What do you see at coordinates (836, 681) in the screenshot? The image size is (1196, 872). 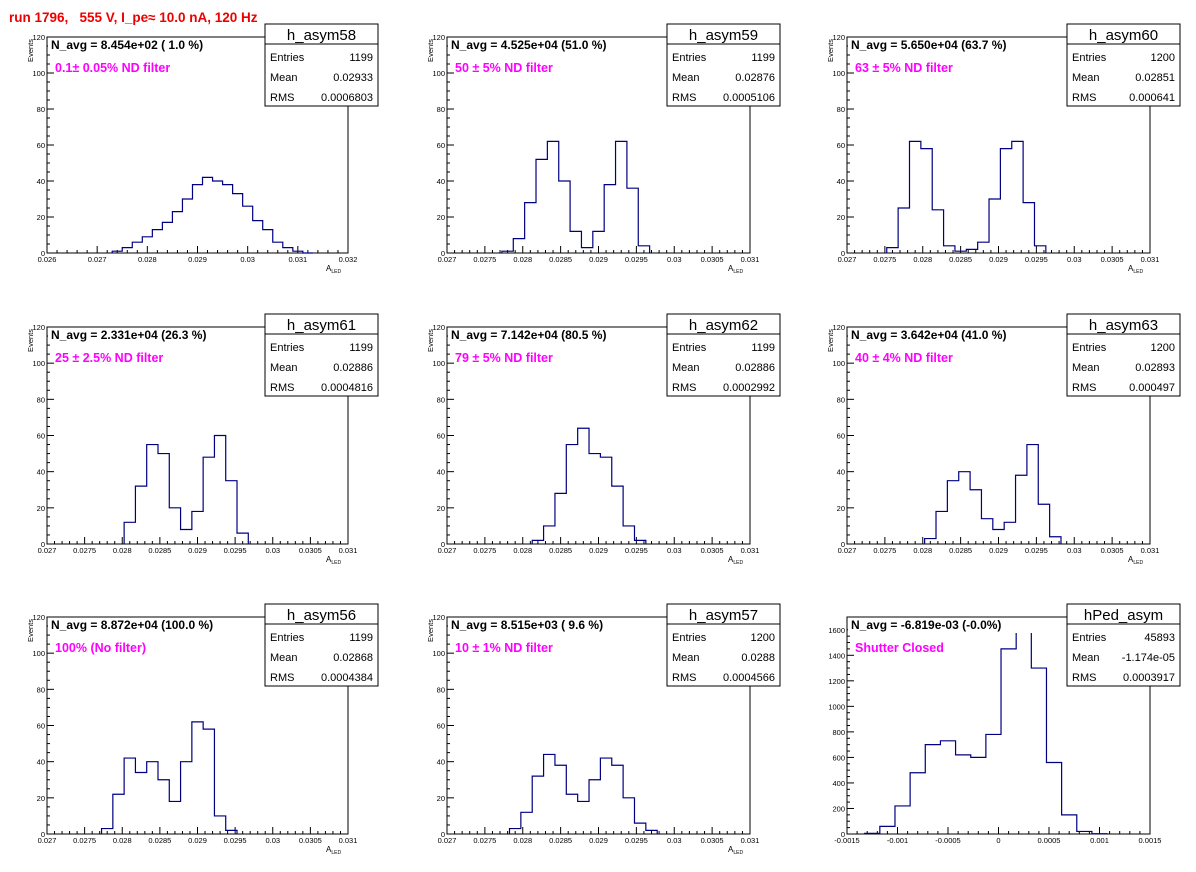 I see `y-tick-label: 1200` at bounding box center [836, 681].